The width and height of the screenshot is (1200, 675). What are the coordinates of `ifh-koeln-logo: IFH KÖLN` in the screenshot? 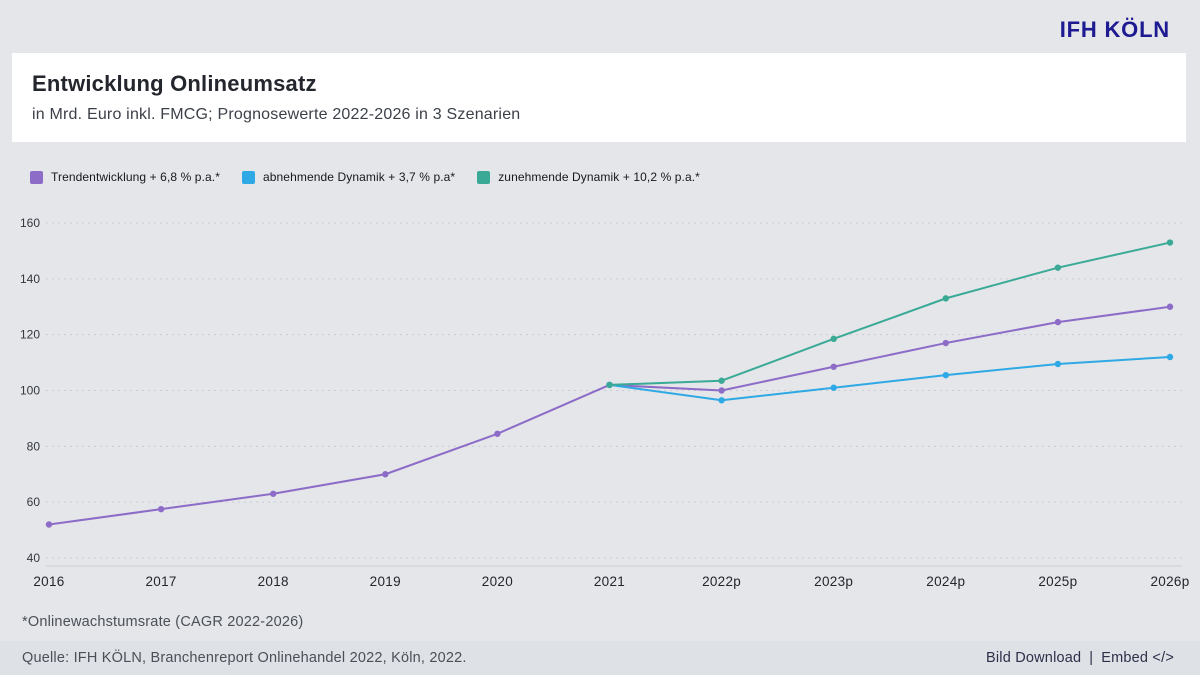 It's located at (1114, 29).